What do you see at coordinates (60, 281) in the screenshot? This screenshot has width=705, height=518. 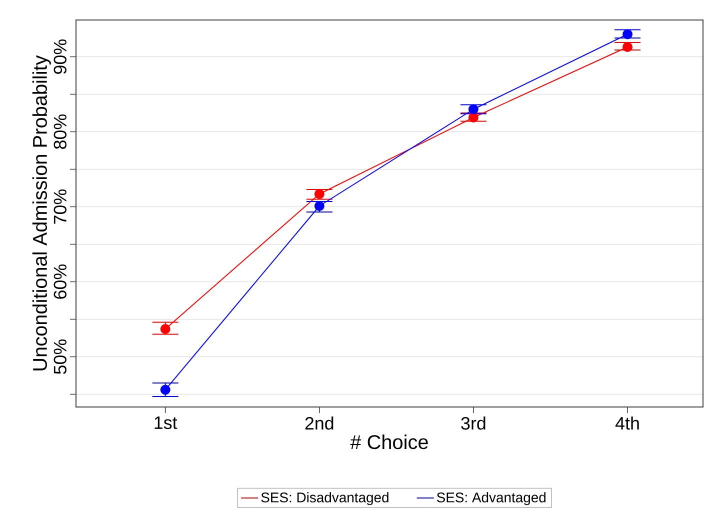 I see `y-tick-label: 60%` at bounding box center [60, 281].